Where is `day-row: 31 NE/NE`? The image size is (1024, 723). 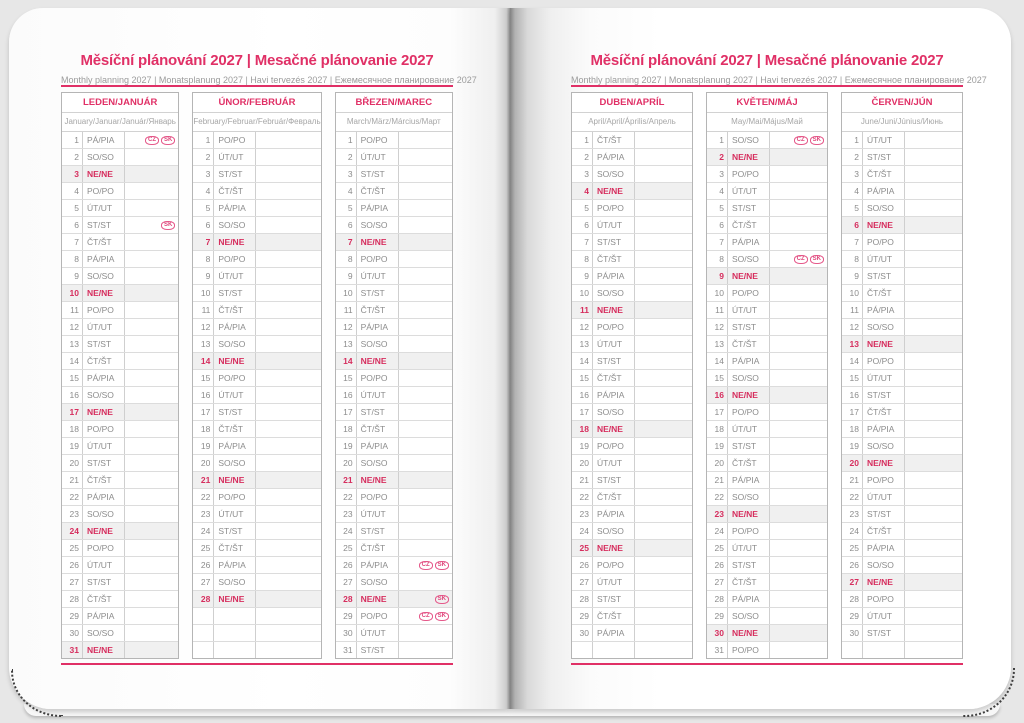
day-row: 31 NE/NE is located at coordinates (120, 650).